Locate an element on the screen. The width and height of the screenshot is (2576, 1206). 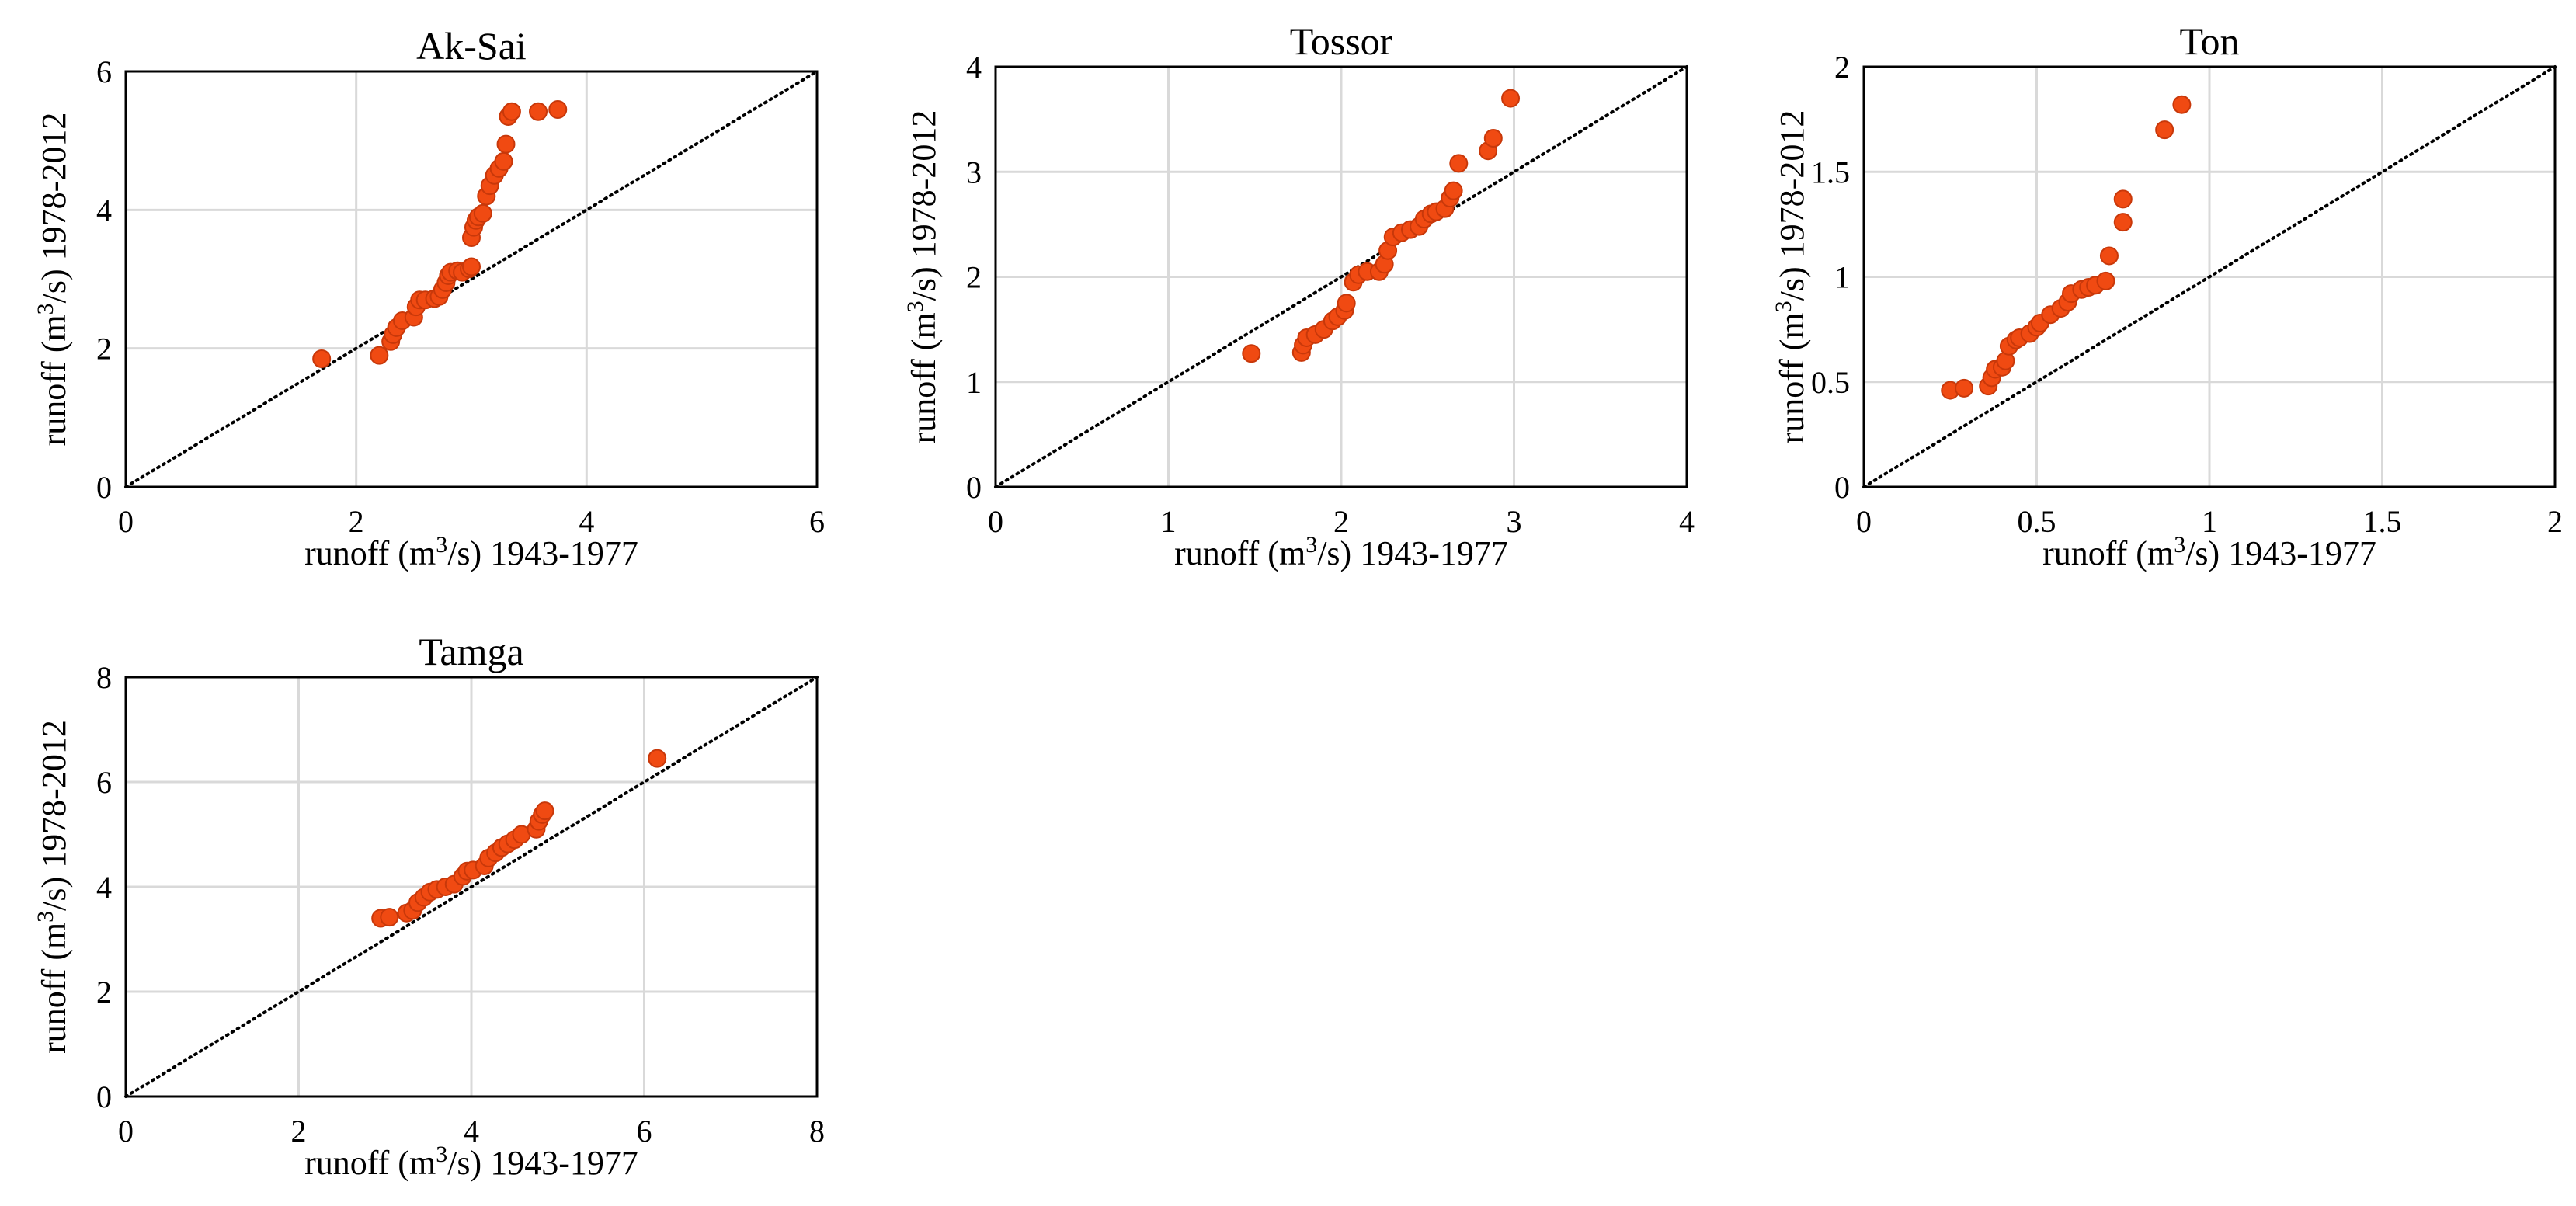
x-tick-label: 1.5 is located at coordinates (2382, 521).